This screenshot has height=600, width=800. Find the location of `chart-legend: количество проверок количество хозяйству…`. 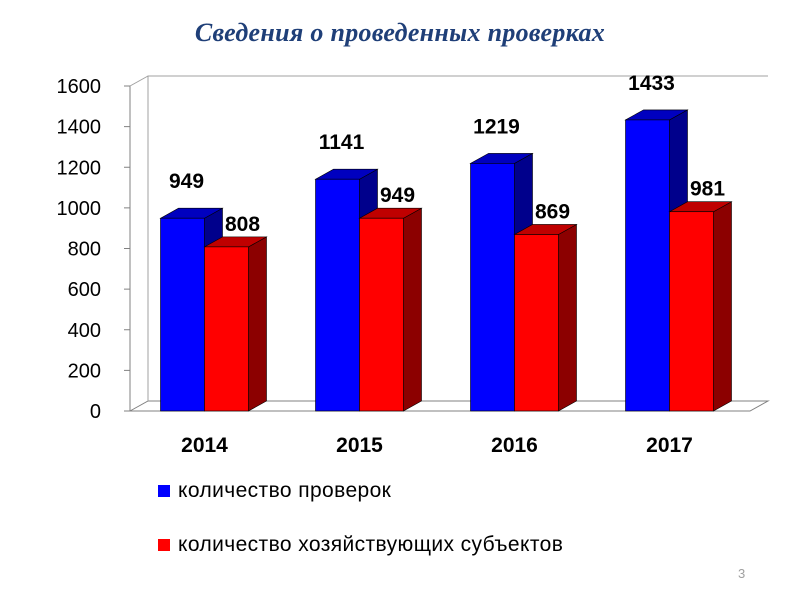

chart-legend: количество проверок количество хозяйству… is located at coordinates (361, 533).